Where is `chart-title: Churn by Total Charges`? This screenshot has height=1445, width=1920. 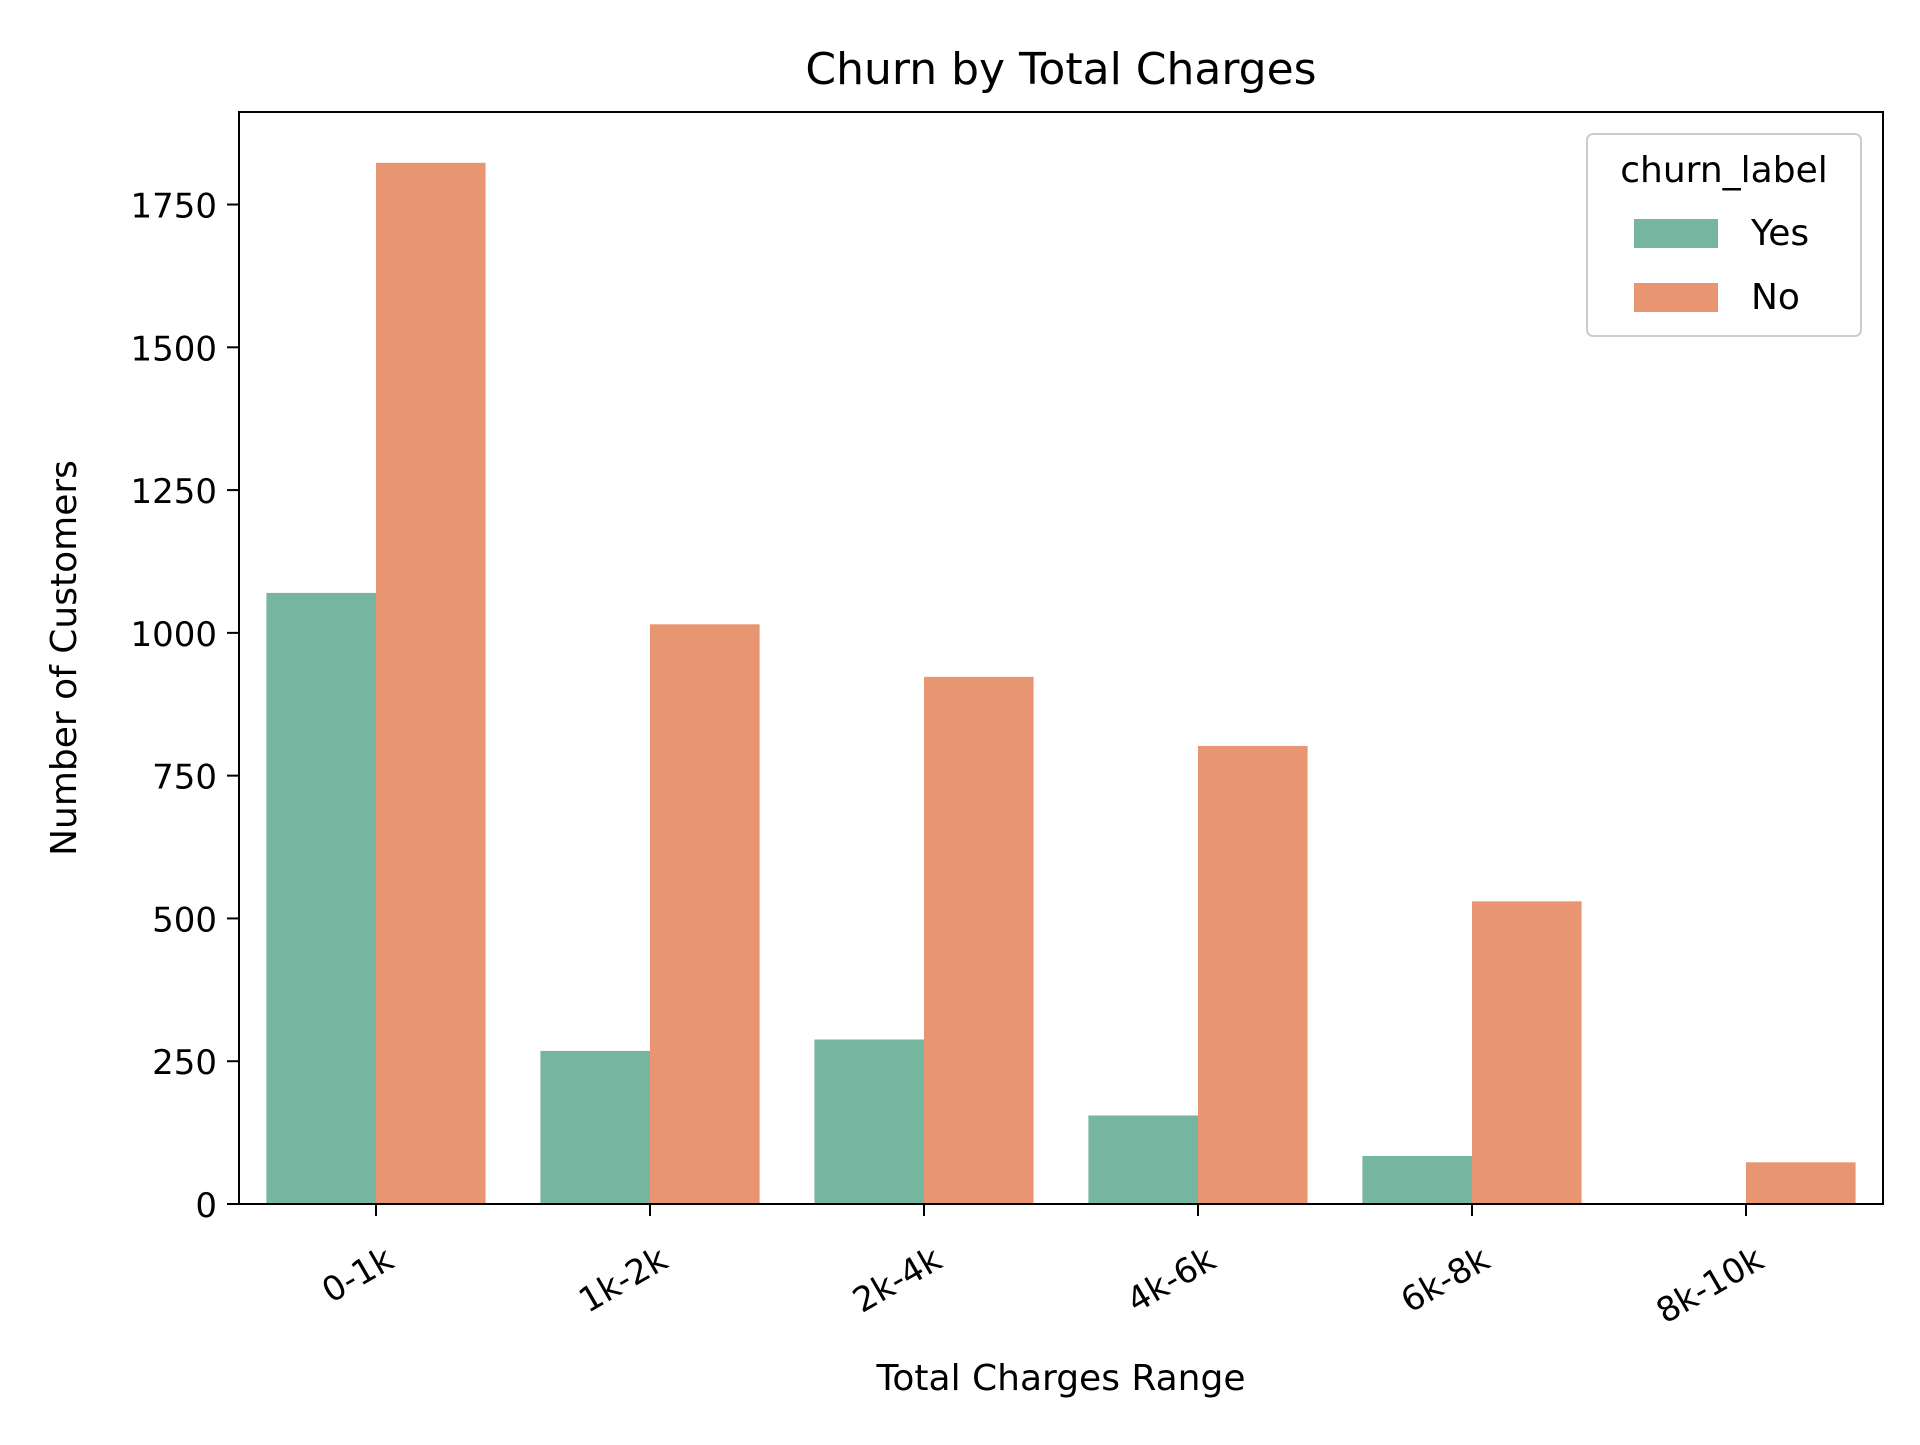
chart-title: Churn by Total Charges is located at coordinates (1060, 69).